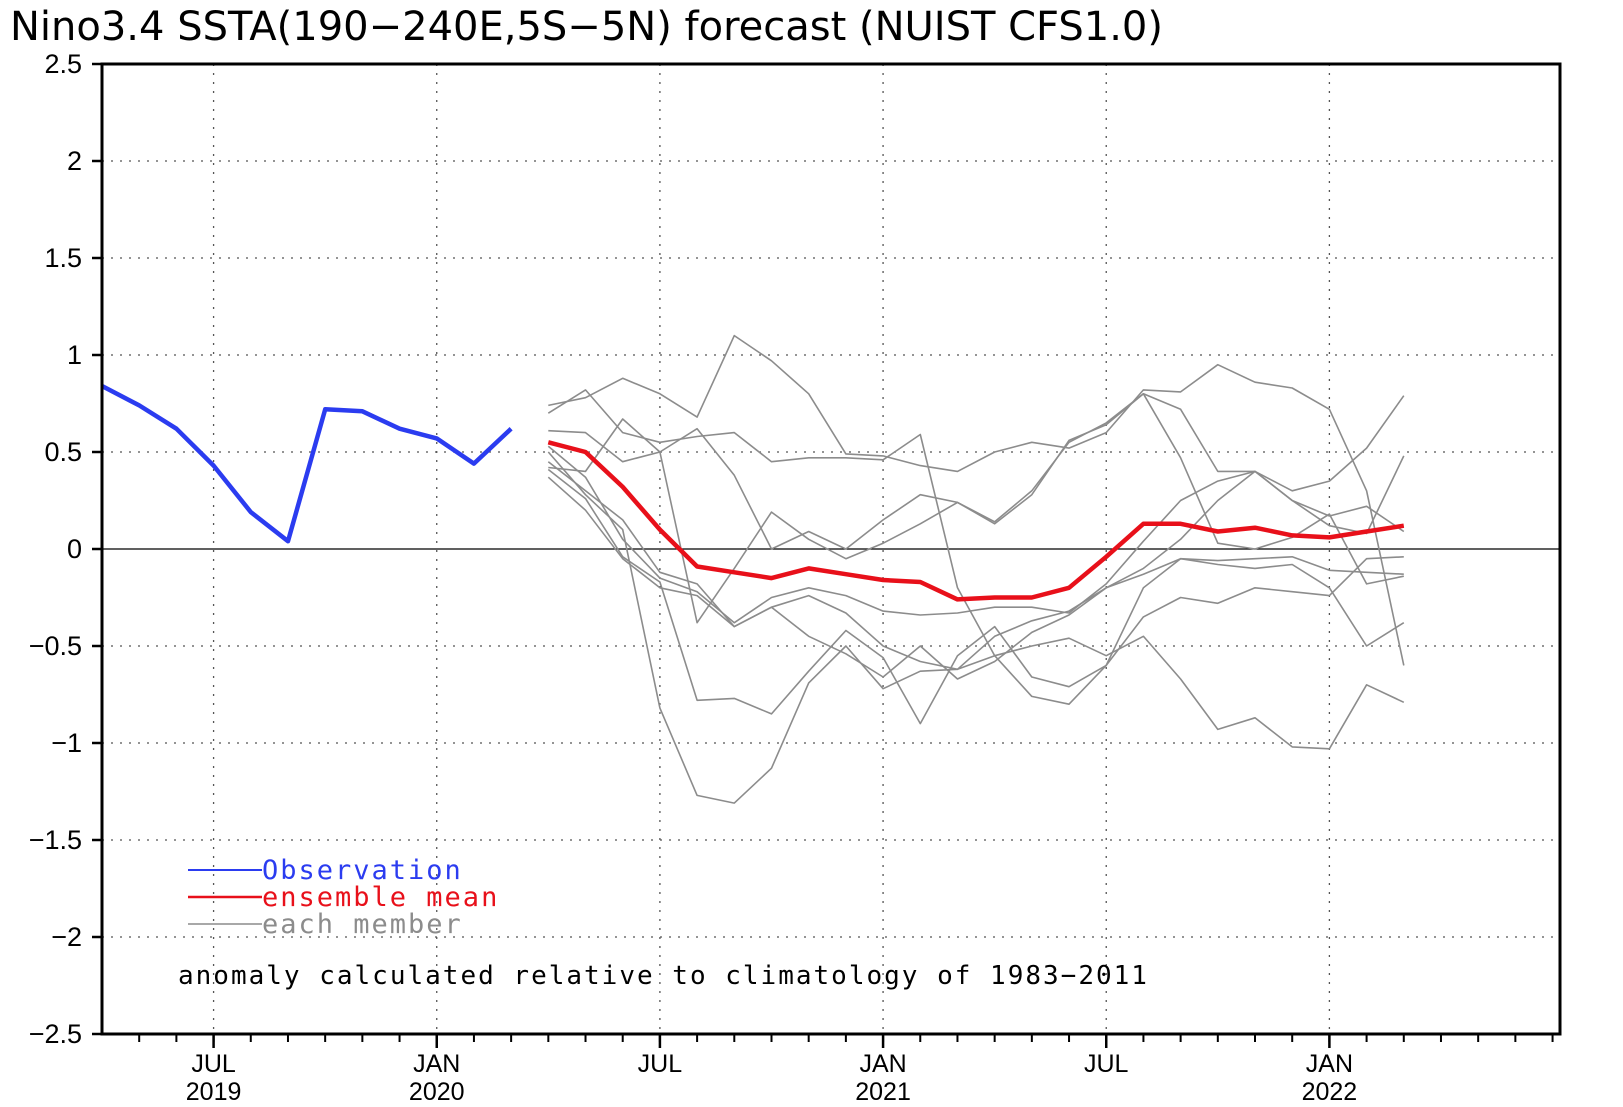  What do you see at coordinates (63, 258) in the screenshot?
I see `y-tick-label: 1.5` at bounding box center [63, 258].